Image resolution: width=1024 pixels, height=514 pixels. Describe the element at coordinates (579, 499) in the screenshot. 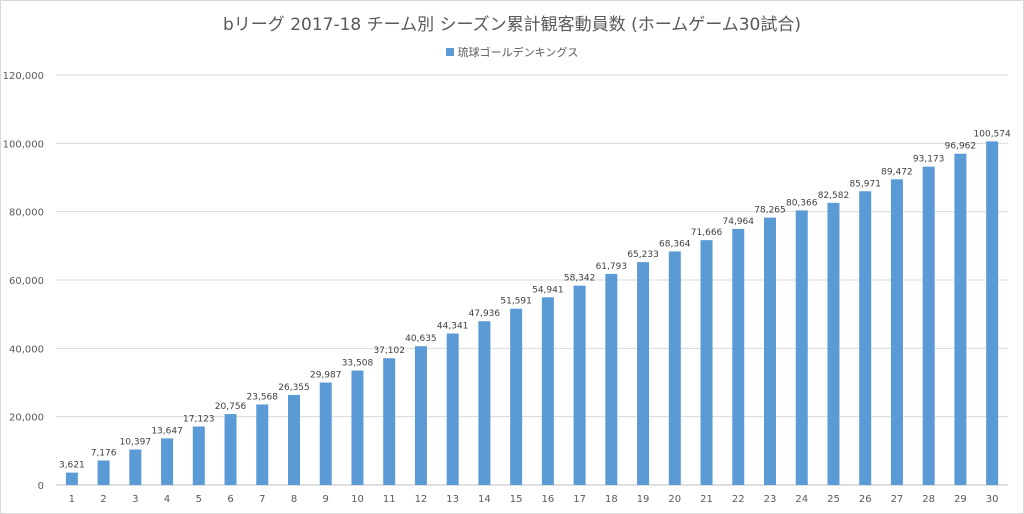

I see `x-tick-label: 17` at that location.